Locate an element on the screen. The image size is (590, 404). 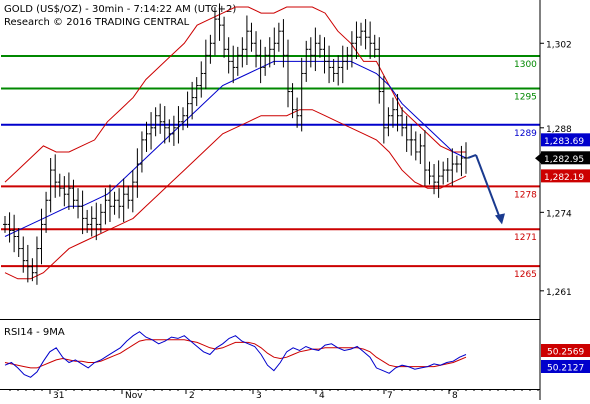
x-tick-label: 7 is located at coordinates (390, 395).